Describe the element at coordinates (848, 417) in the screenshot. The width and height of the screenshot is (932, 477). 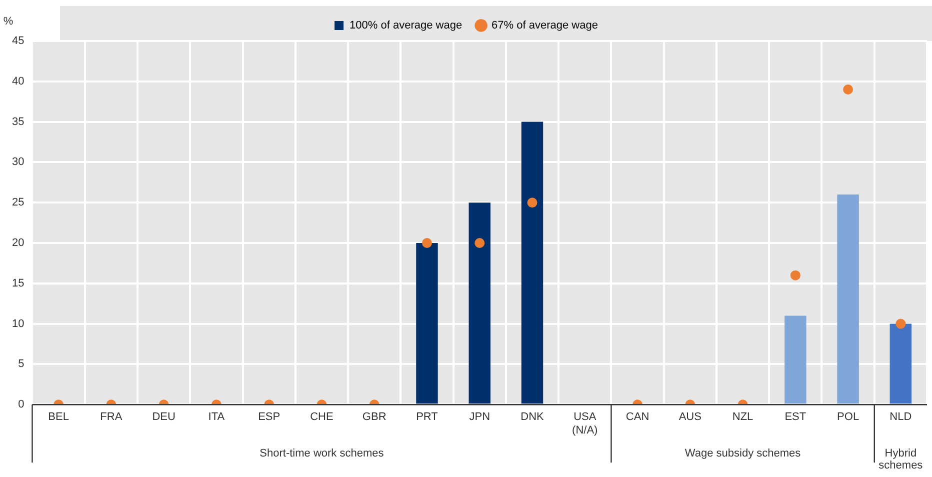
I see `x-tick-label: POL` at that location.